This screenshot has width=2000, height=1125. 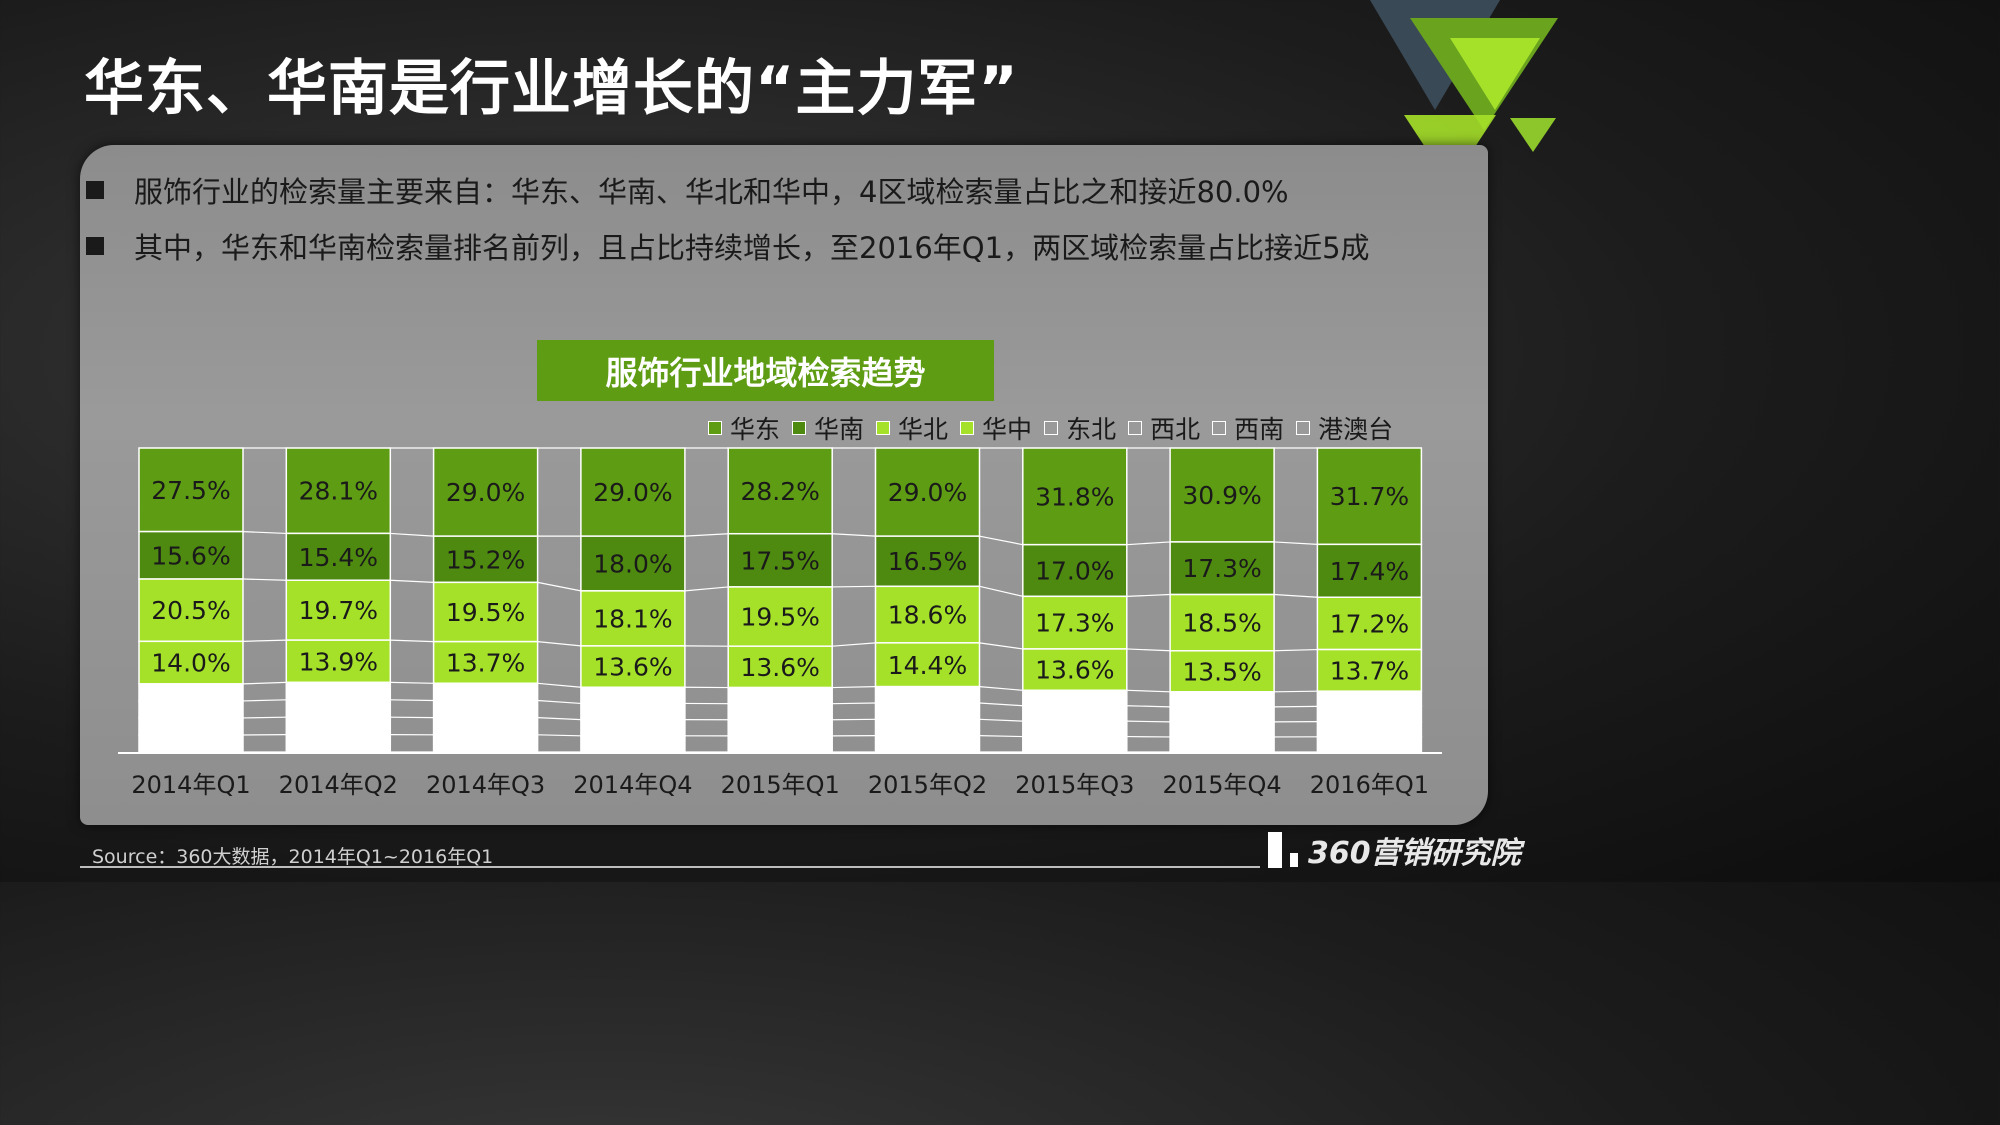 What do you see at coordinates (755, 429) in the screenshot?
I see `legend-label: 华东` at bounding box center [755, 429].